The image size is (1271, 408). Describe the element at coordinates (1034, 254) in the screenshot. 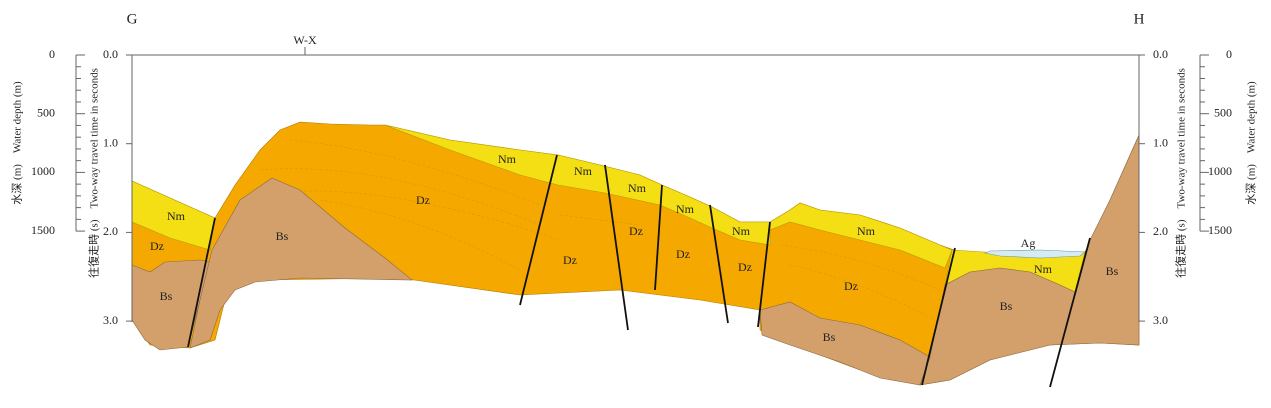

I see `ag-unit` at that location.